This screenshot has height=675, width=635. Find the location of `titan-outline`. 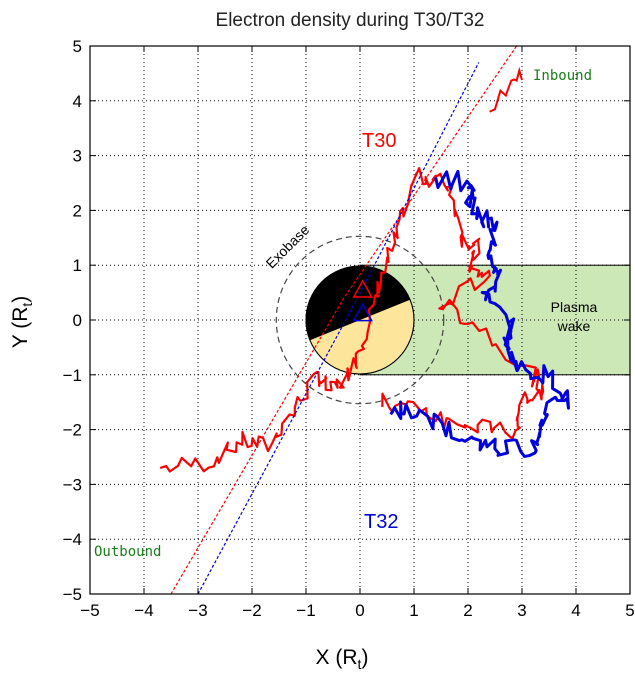

titan-outline is located at coordinates (360, 320).